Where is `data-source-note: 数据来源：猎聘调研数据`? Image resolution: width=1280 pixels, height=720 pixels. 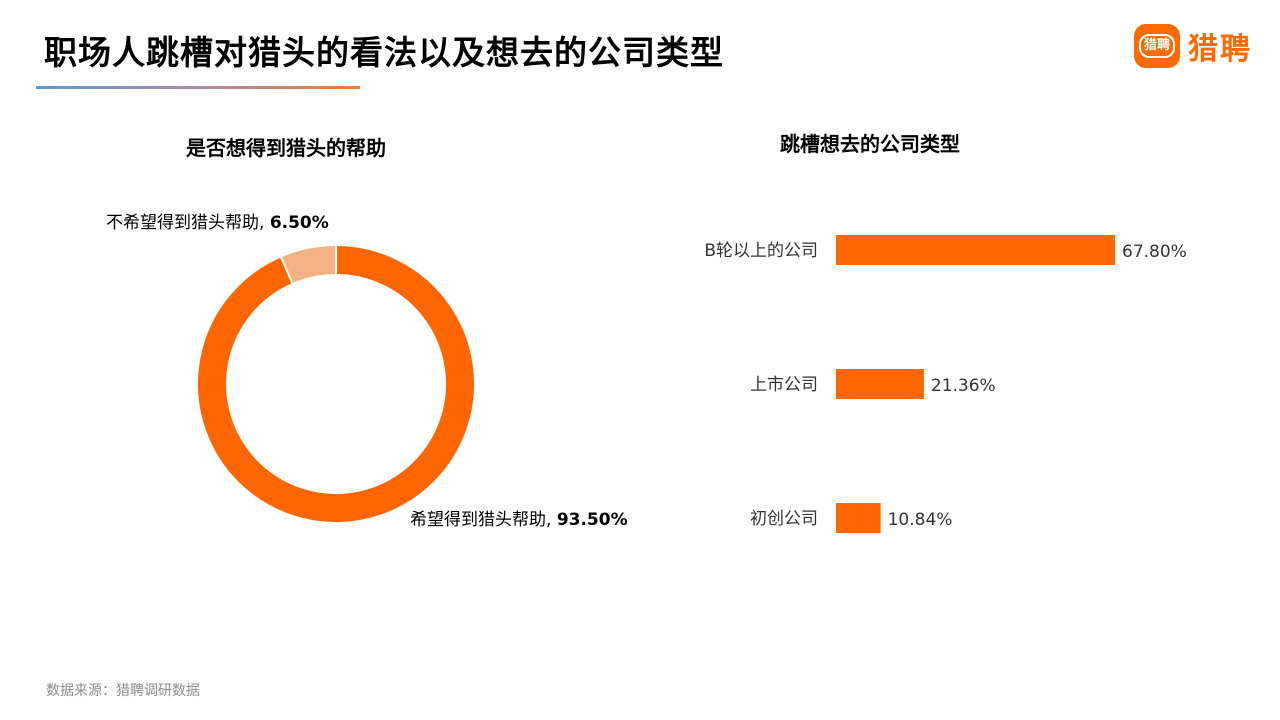 data-source-note: 数据来源：猎聘调研数据 is located at coordinates (123, 691).